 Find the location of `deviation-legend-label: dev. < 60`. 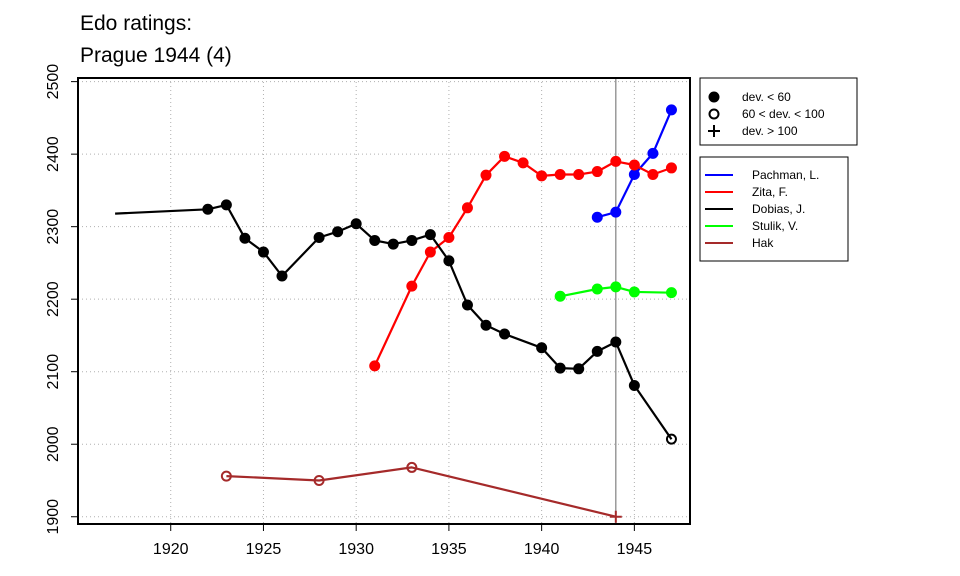

deviation-legend-label: dev. < 60 is located at coordinates (766, 97).